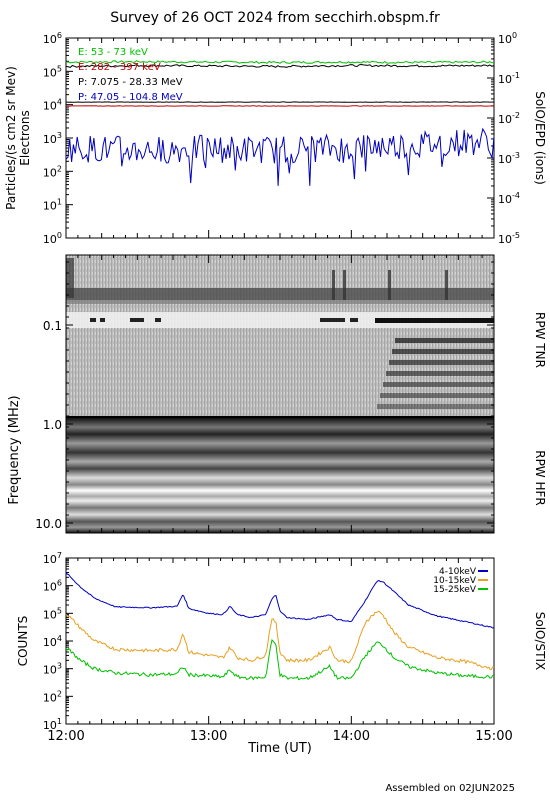 Image resolution: width=550 pixels, height=800 pixels. I want to click on frequency-tick-label: 10.0, so click(48, 524).